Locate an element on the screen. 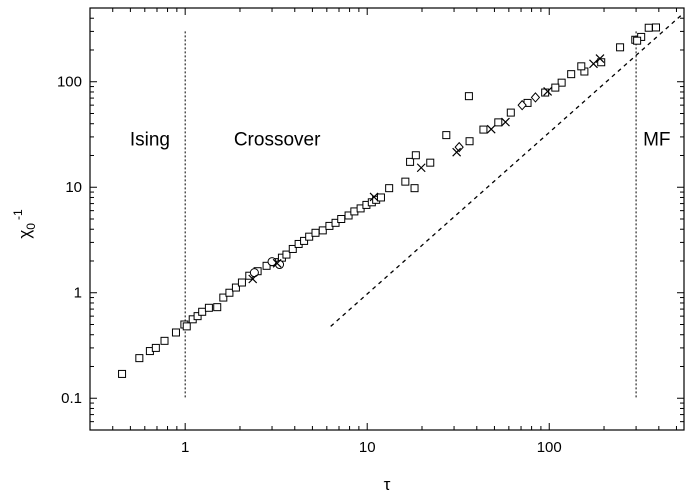 The image size is (690, 497). region-label: Ising is located at coordinates (150, 139).